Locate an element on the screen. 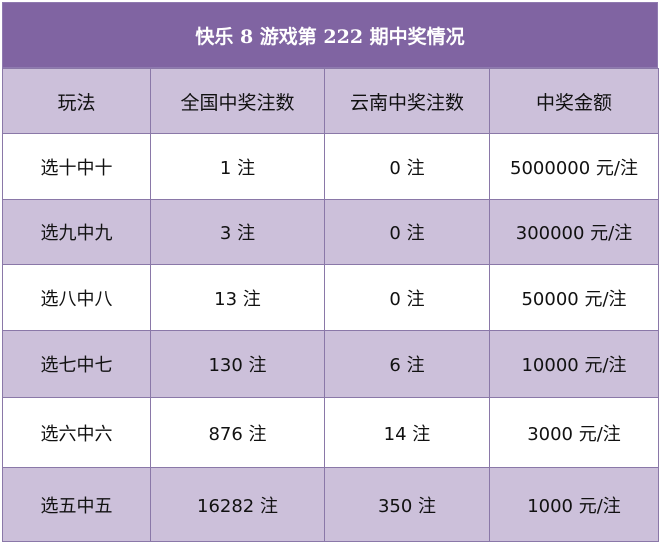  play-type-cell: 选十中十 is located at coordinates (76, 166).